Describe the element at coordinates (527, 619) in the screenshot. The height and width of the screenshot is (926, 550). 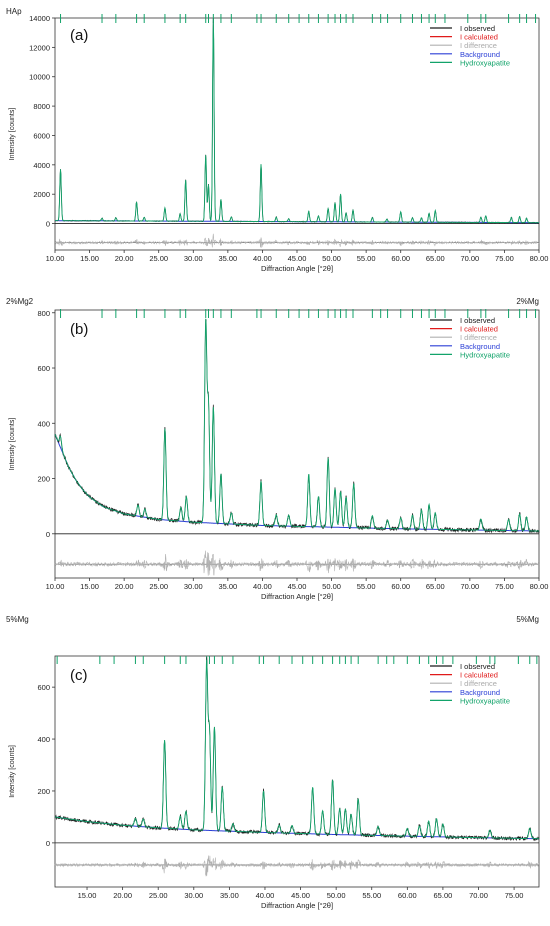
I see `panel-title-right: 5%Mg` at that location.